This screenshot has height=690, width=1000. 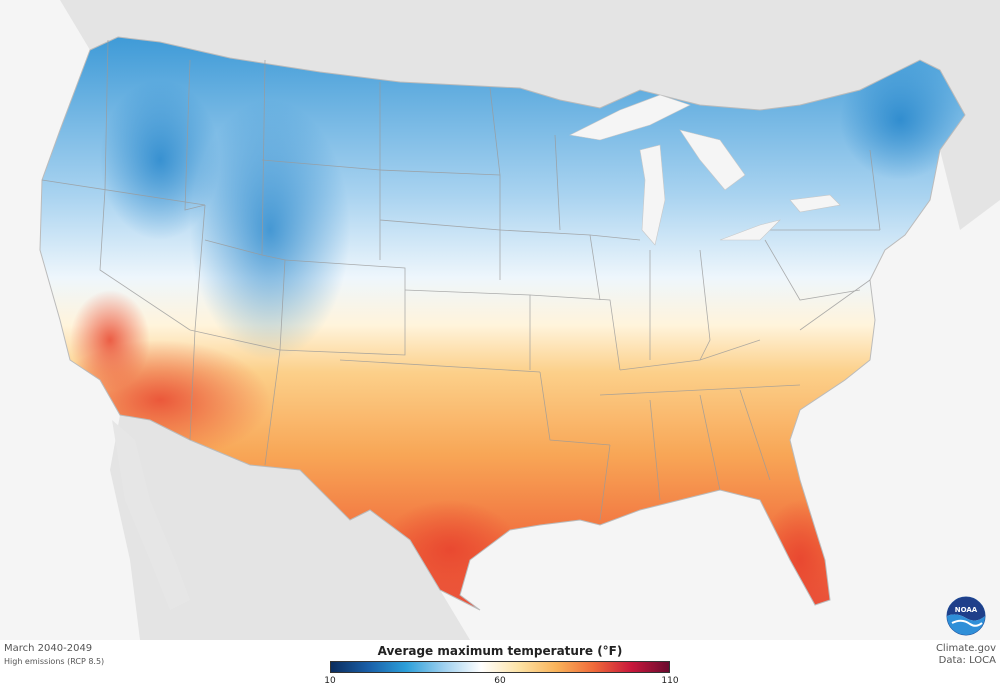 What do you see at coordinates (965, 648) in the screenshot?
I see `source-label: Climate.gov` at bounding box center [965, 648].